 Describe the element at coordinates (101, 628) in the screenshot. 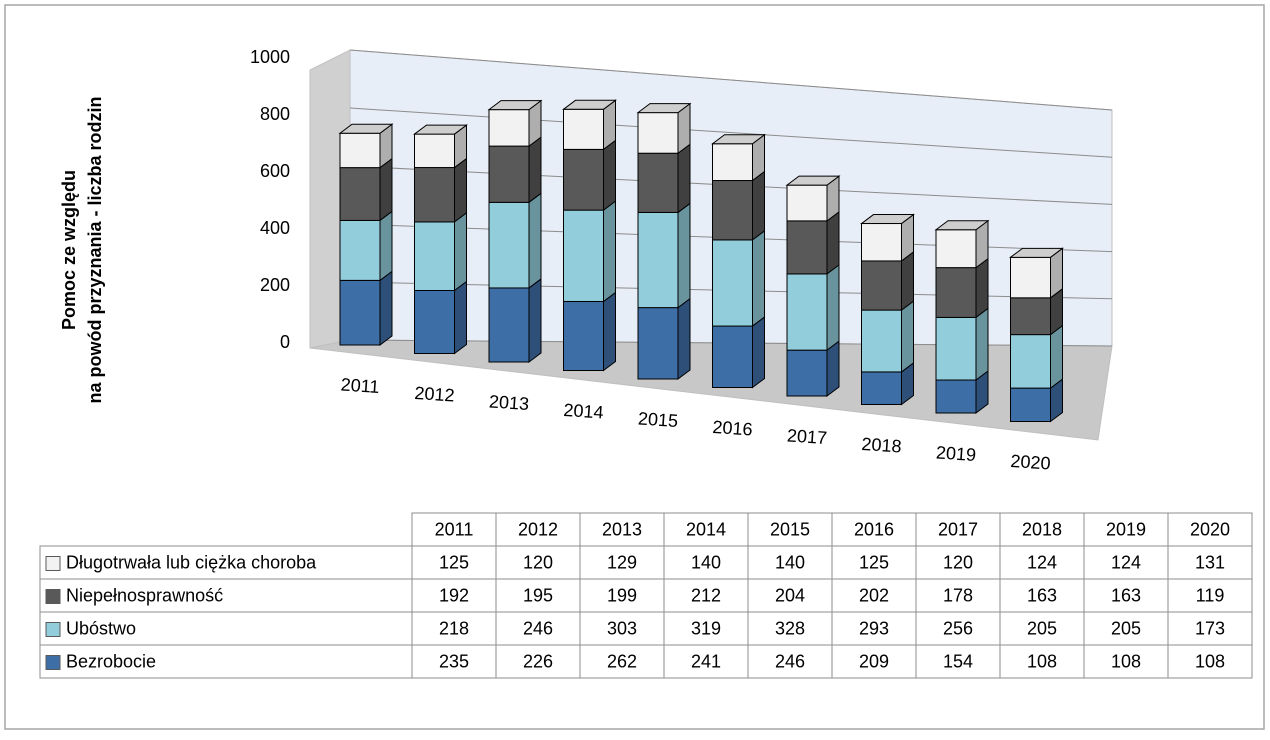

I see `legend-label: Ubóstwo` at that location.